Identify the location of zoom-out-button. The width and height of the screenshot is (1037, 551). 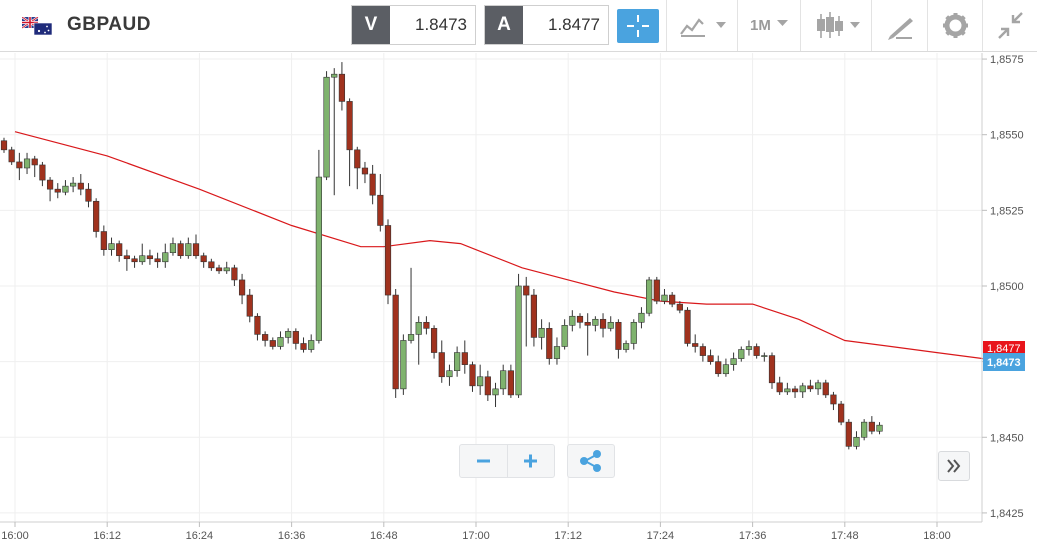
(484, 461).